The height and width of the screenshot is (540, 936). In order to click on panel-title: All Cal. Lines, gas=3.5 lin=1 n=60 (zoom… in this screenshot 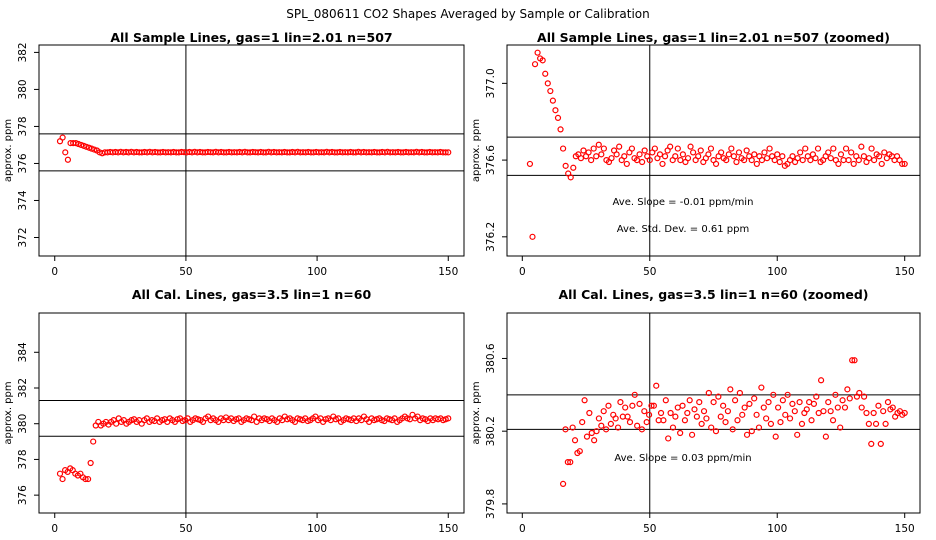, I will do `click(714, 294)`.